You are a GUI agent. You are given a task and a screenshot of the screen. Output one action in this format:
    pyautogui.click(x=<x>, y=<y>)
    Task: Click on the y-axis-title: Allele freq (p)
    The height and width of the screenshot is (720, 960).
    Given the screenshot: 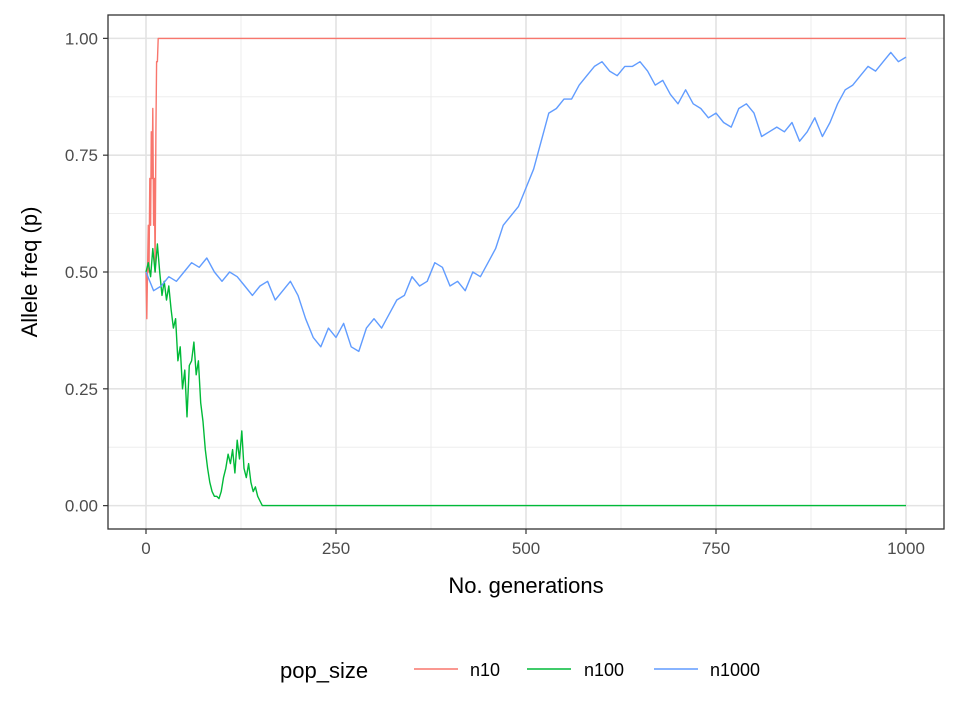 What is the action you would take?
    pyautogui.click(x=29, y=272)
    